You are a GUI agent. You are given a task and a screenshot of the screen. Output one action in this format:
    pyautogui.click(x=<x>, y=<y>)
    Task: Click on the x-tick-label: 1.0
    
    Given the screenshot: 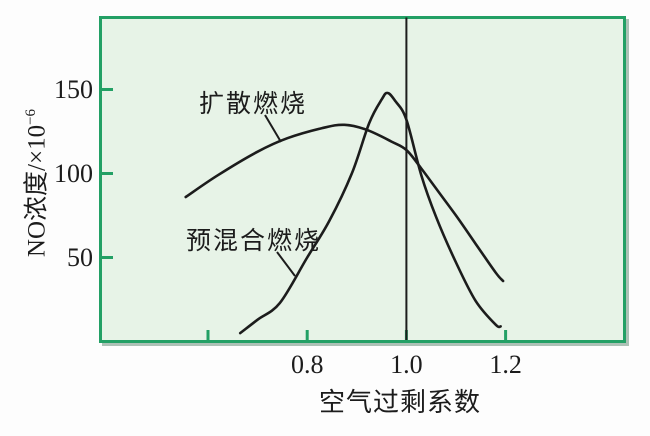 What is the action you would take?
    pyautogui.click(x=406, y=364)
    